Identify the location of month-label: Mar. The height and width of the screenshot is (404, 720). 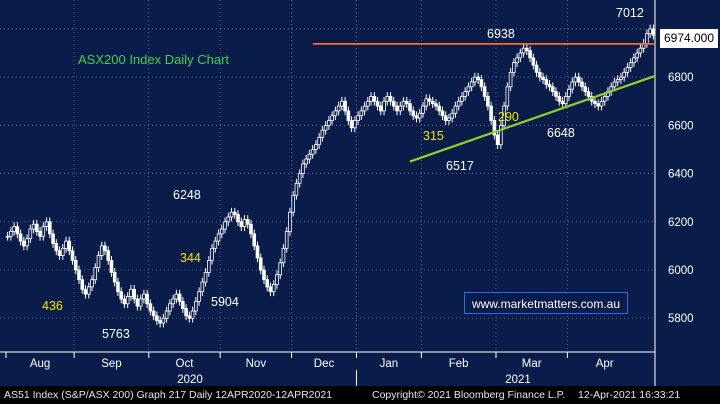
(532, 364).